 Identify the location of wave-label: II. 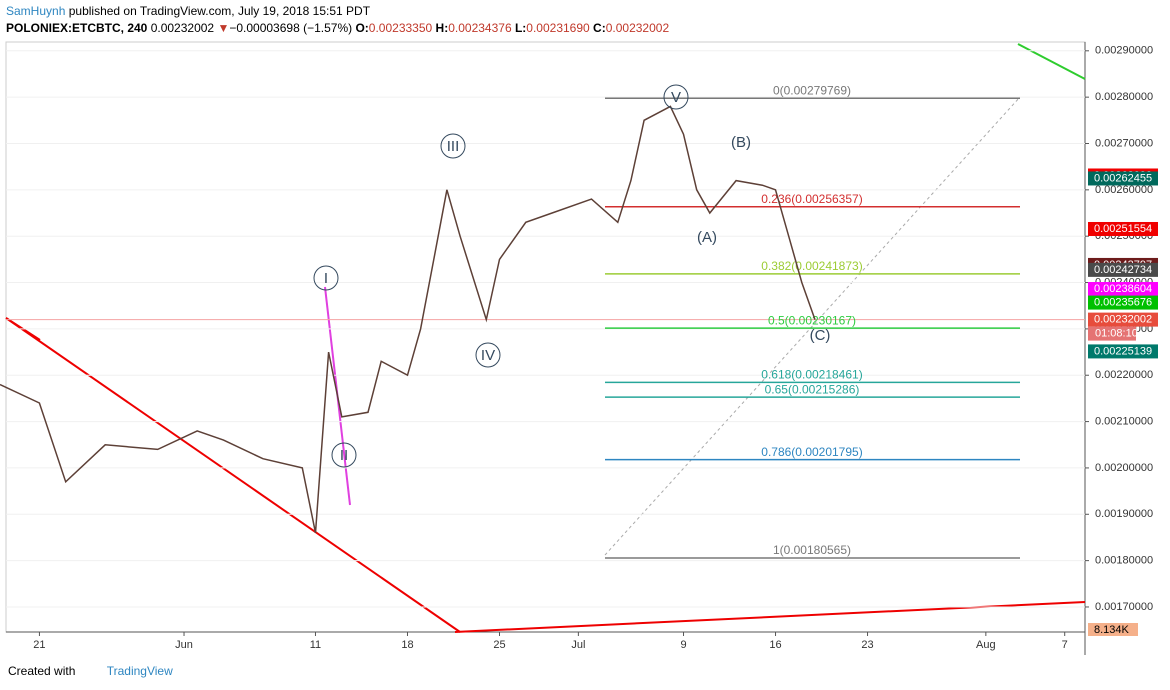
(344, 455).